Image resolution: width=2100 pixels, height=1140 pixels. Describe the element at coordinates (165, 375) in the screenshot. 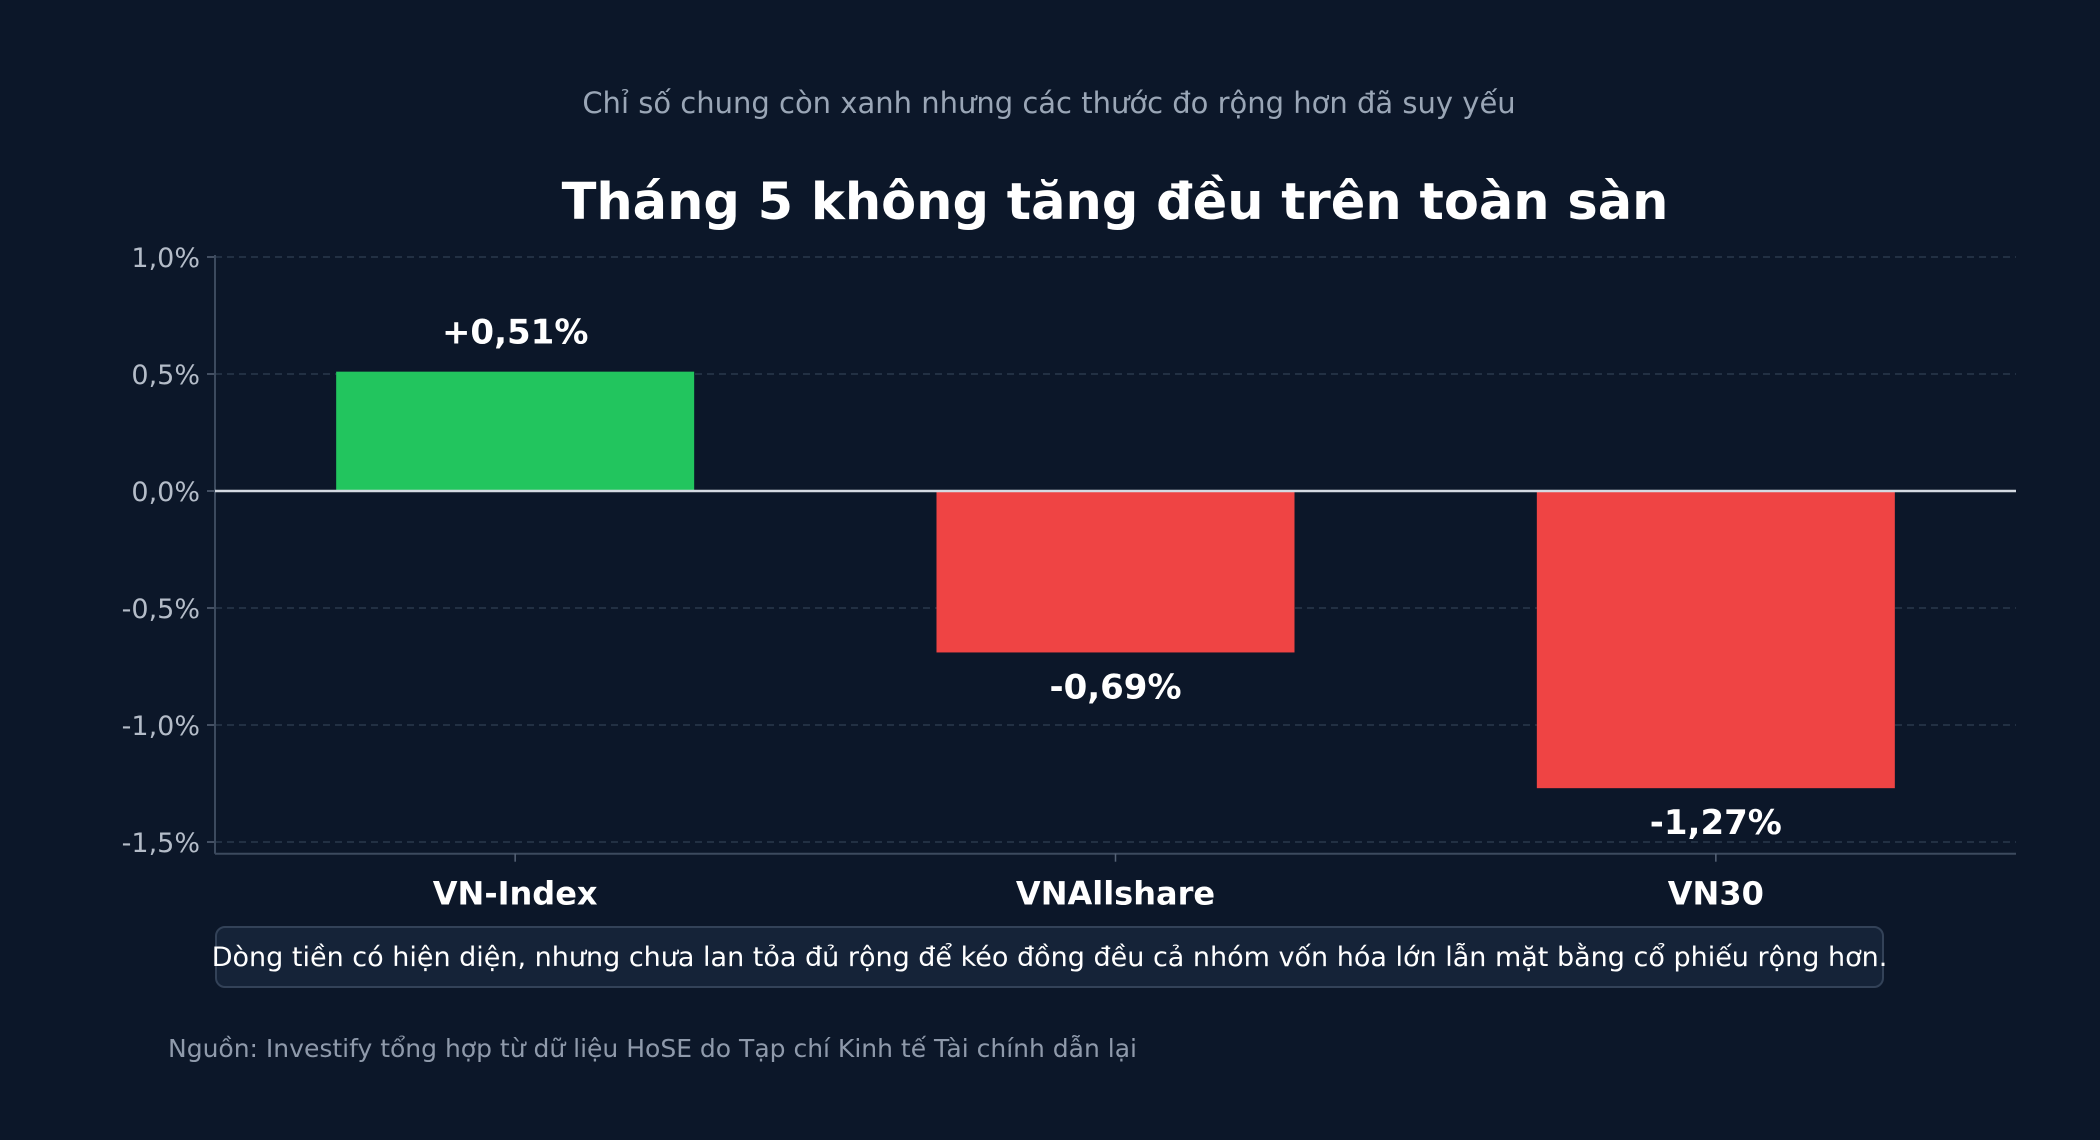

I see `y-tick-label: 0,5%` at that location.